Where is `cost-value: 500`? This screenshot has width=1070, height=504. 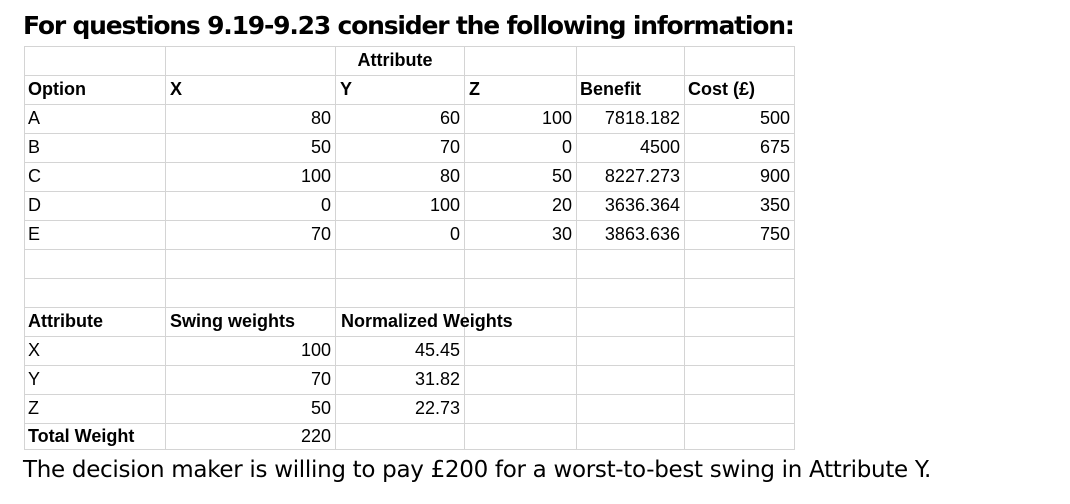
cost-value: 500 is located at coordinates (774, 118).